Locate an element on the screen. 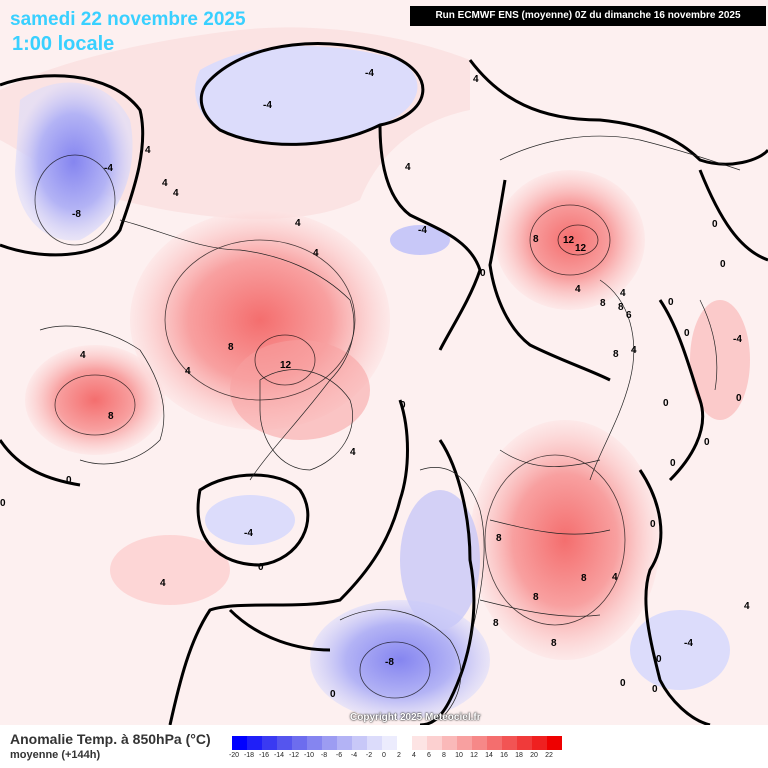  color-scale-tick-label: 12 is located at coordinates (474, 755).